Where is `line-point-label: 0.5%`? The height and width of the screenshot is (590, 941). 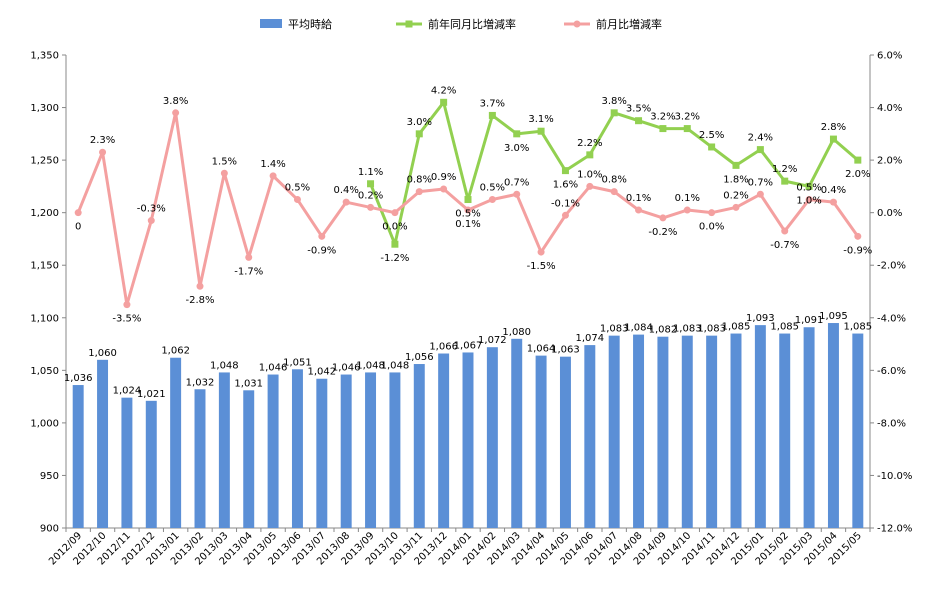
line-point-label: 0.5% is located at coordinates (492, 188).